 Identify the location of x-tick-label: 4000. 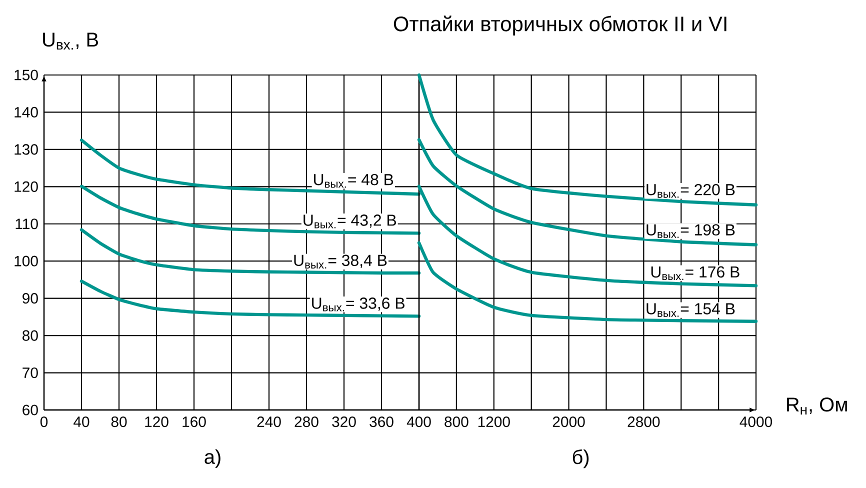
(756, 422).